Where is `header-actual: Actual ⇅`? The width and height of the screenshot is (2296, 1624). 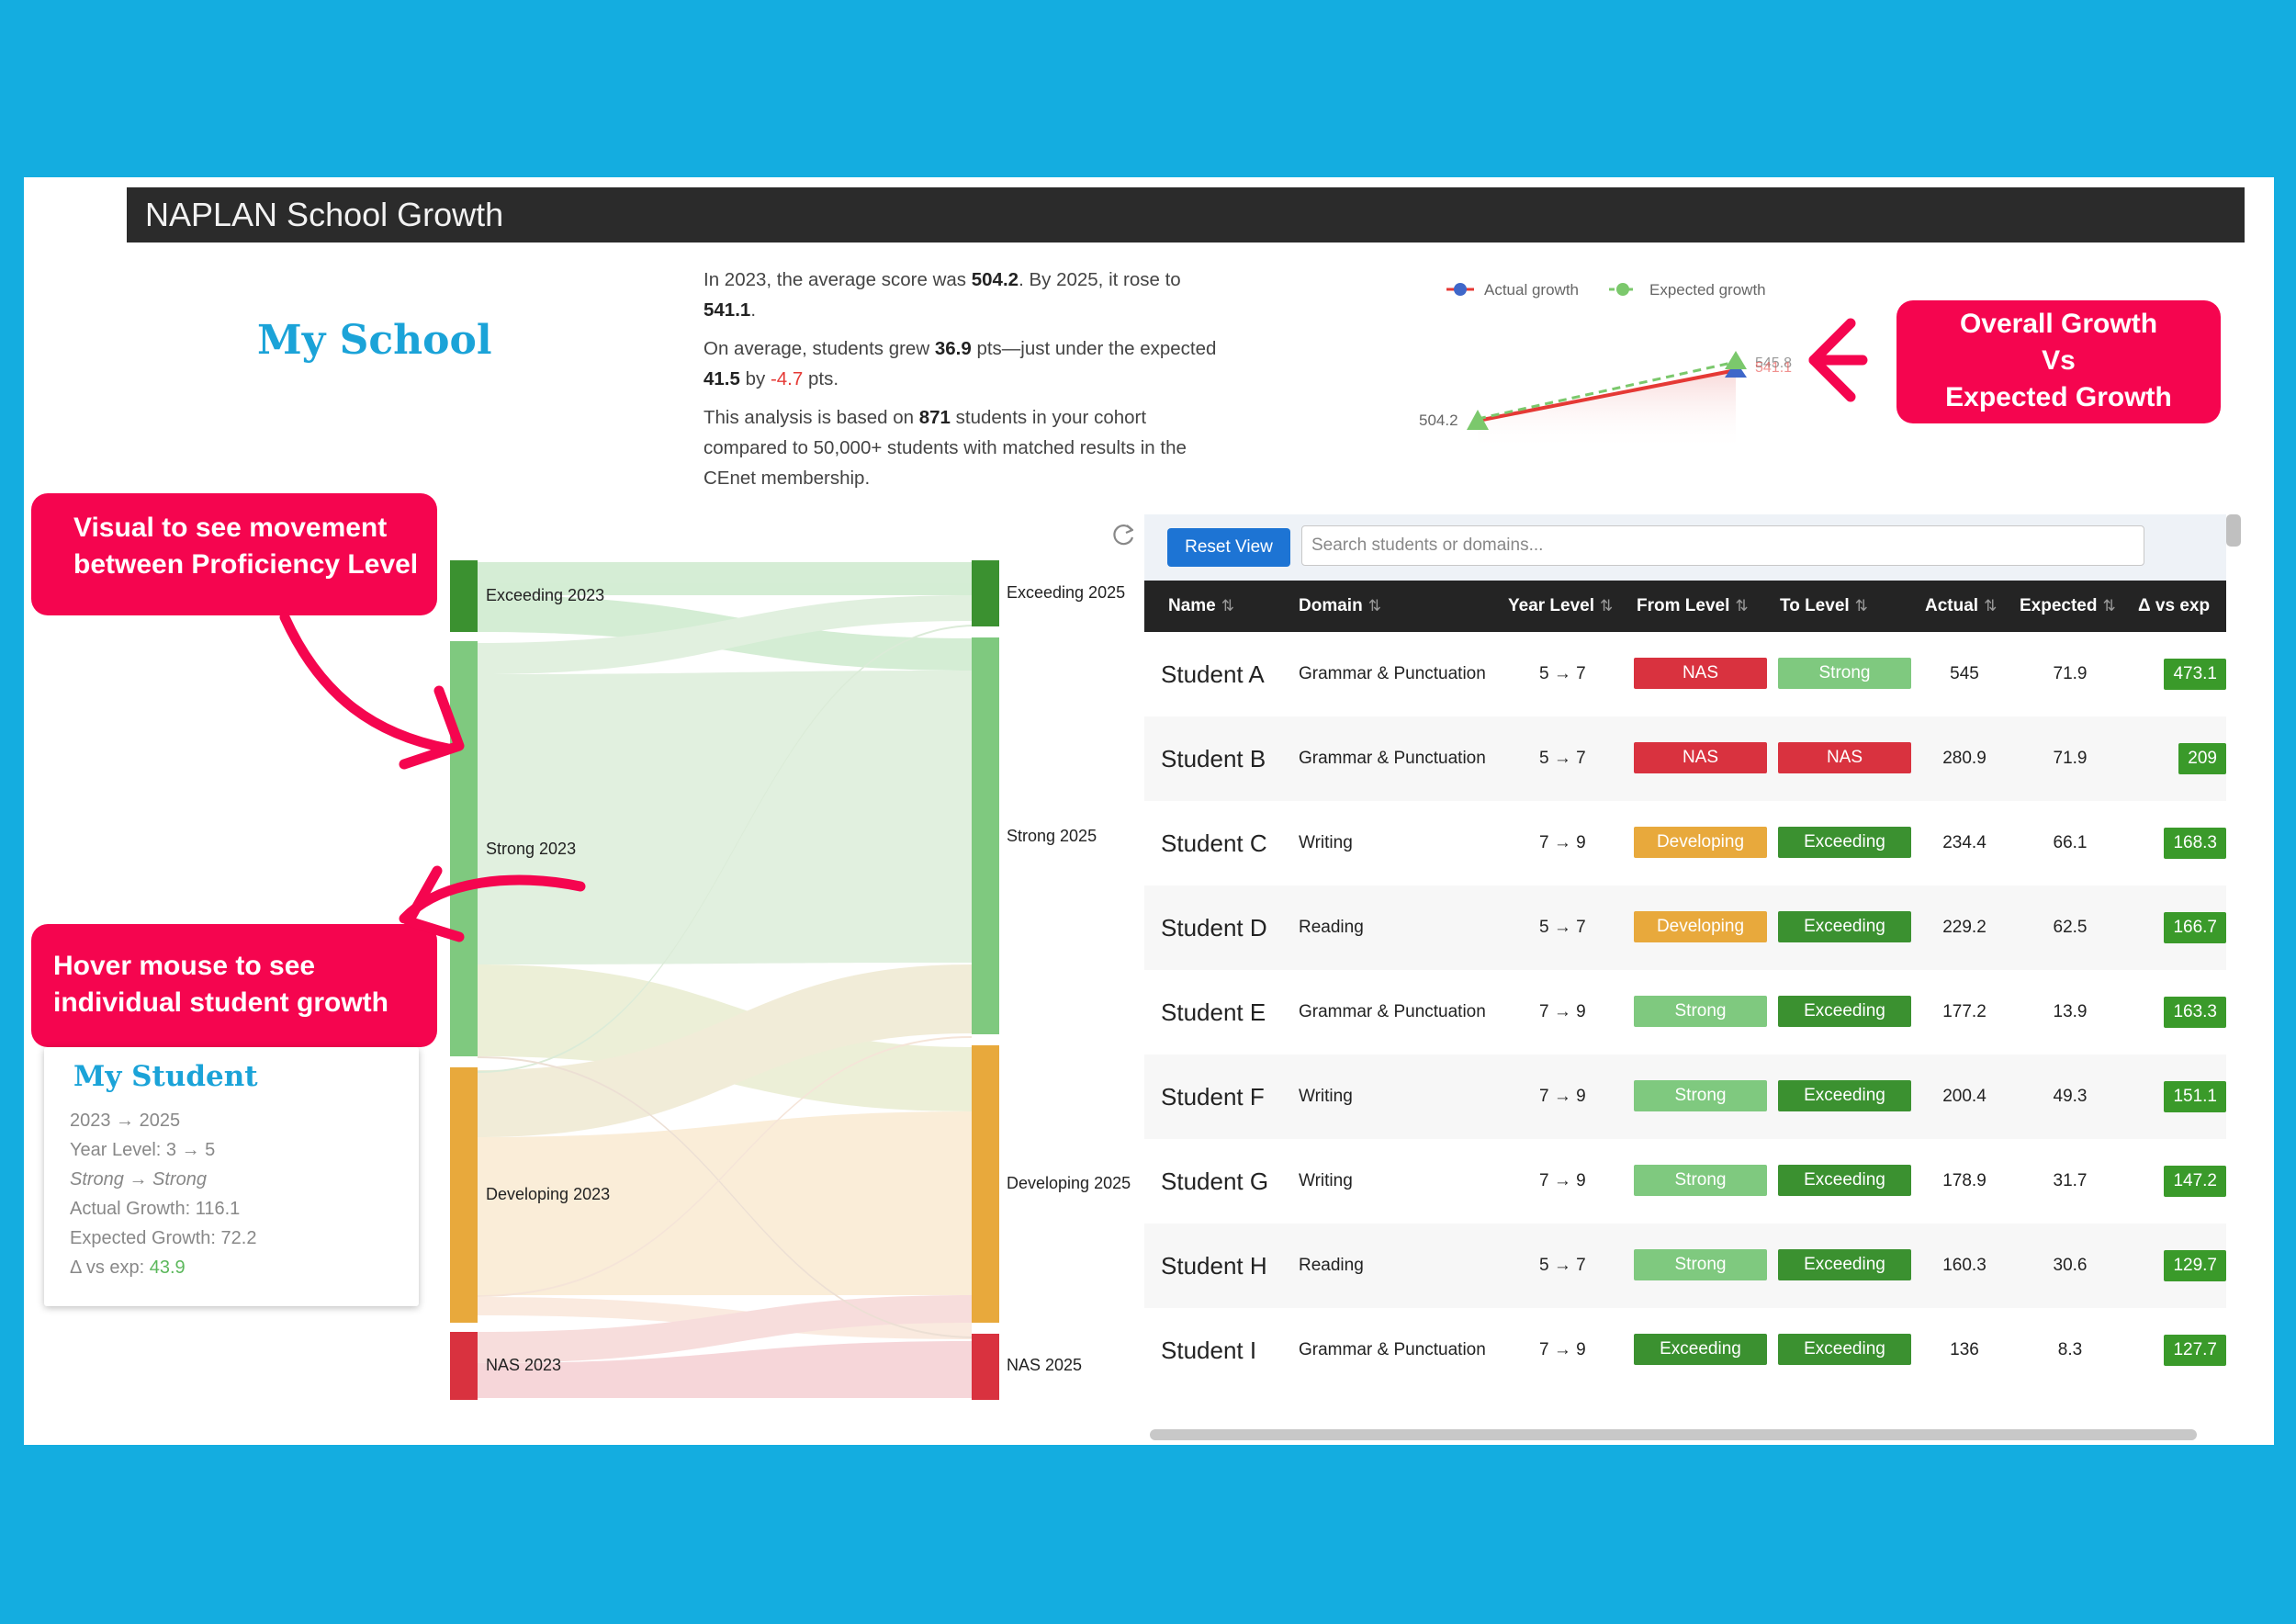
header-actual: Actual ⇅ is located at coordinates (1962, 605).